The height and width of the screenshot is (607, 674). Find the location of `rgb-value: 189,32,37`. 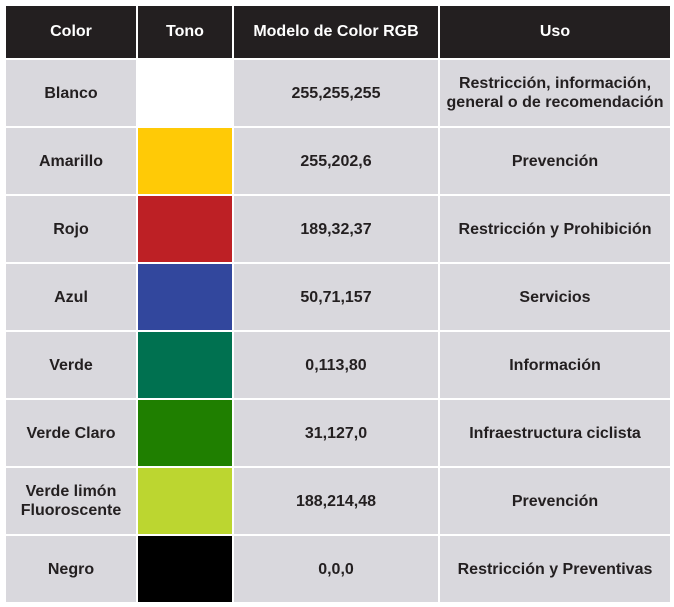

rgb-value: 189,32,37 is located at coordinates (336, 229).